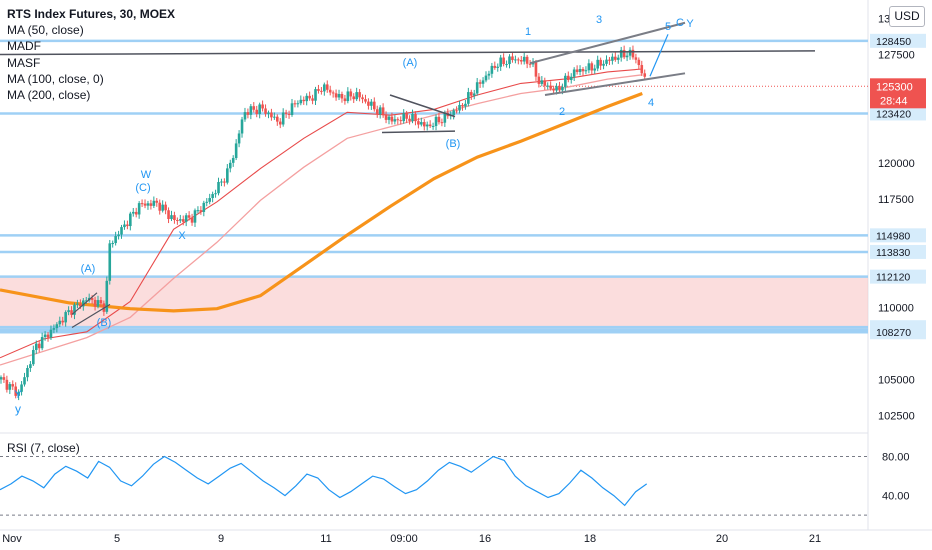 The height and width of the screenshot is (550, 932). What do you see at coordinates (45, 30) in the screenshot?
I see `legend-ma50: MA (50, close)` at bounding box center [45, 30].